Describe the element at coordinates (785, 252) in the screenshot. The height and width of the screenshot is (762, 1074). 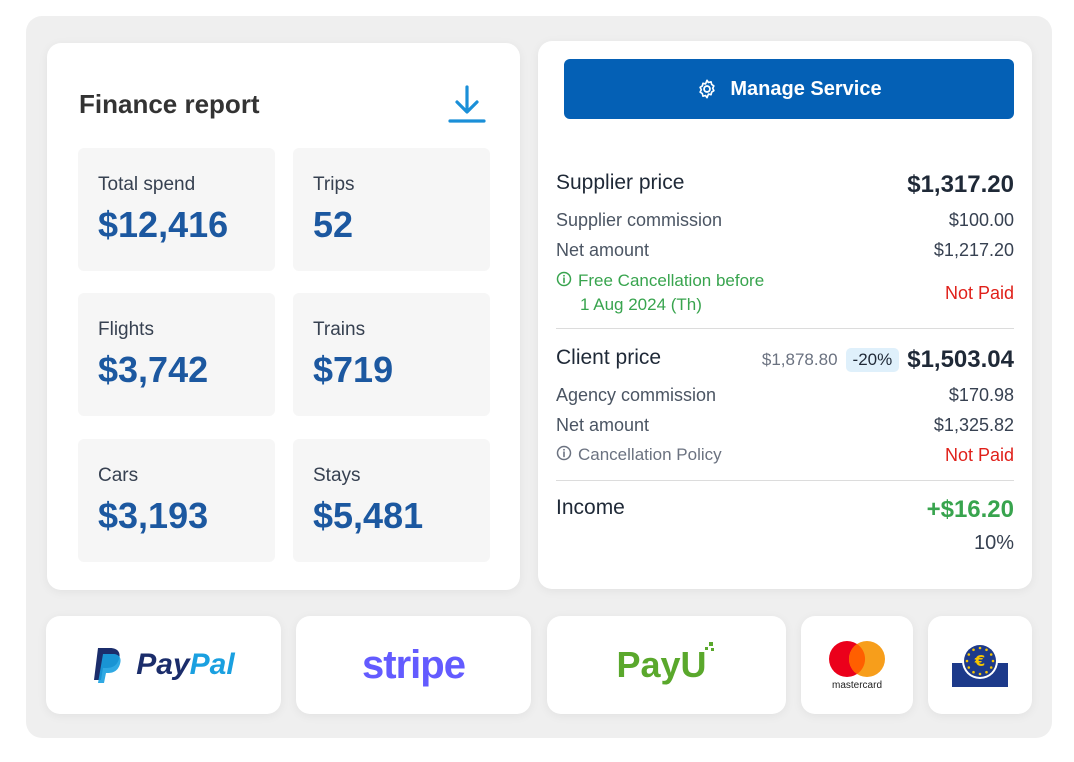
I see `supplier-net-row: Net amount $1,217.20` at that location.